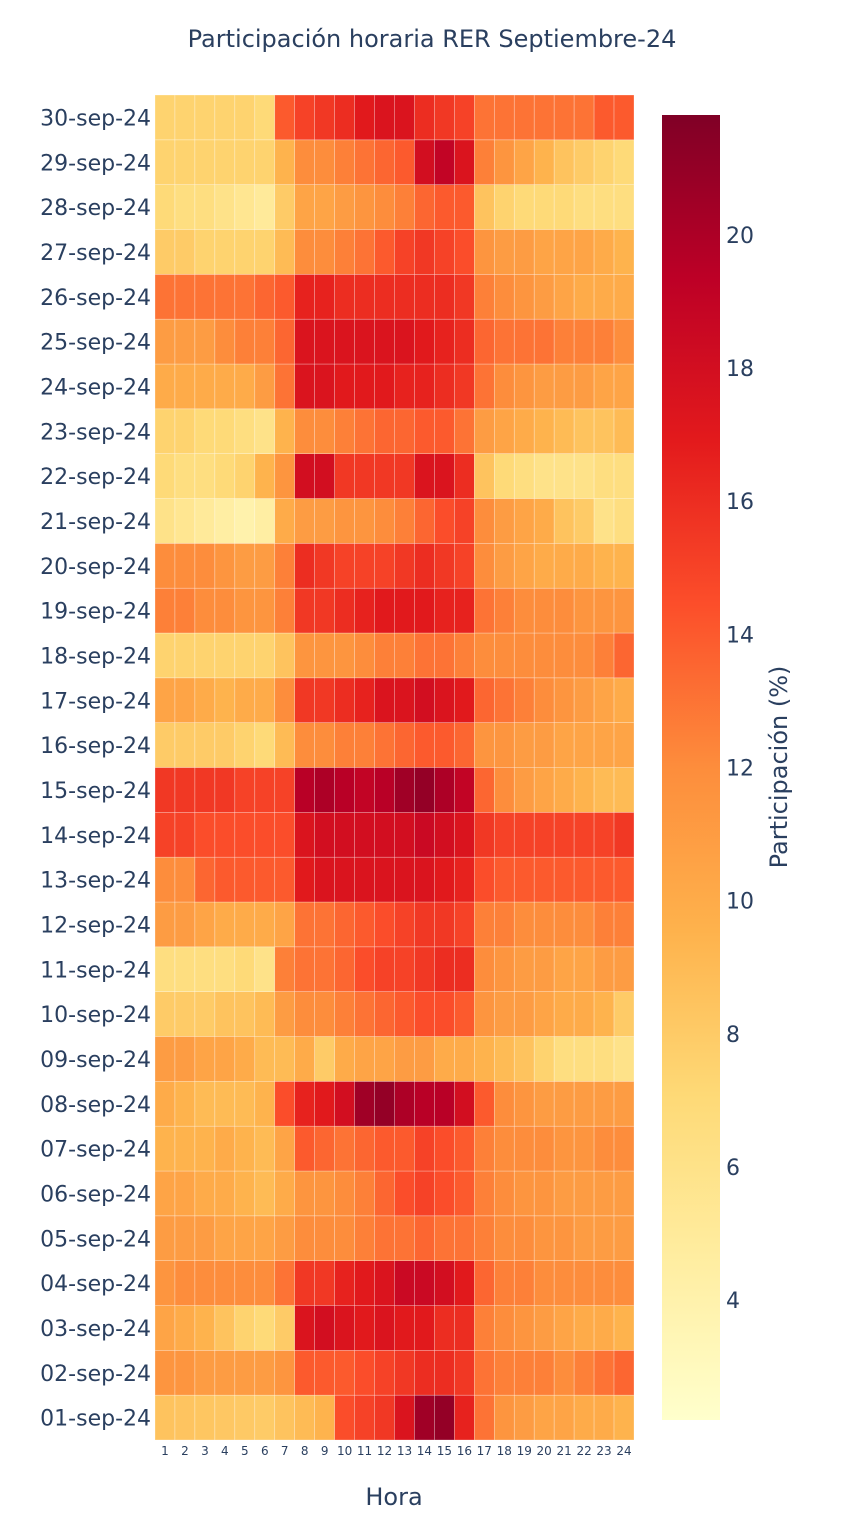 The width and height of the screenshot is (864, 1536). Describe the element at coordinates (95, 656) in the screenshot. I see `y-tick-label: 18-sep-24` at that location.